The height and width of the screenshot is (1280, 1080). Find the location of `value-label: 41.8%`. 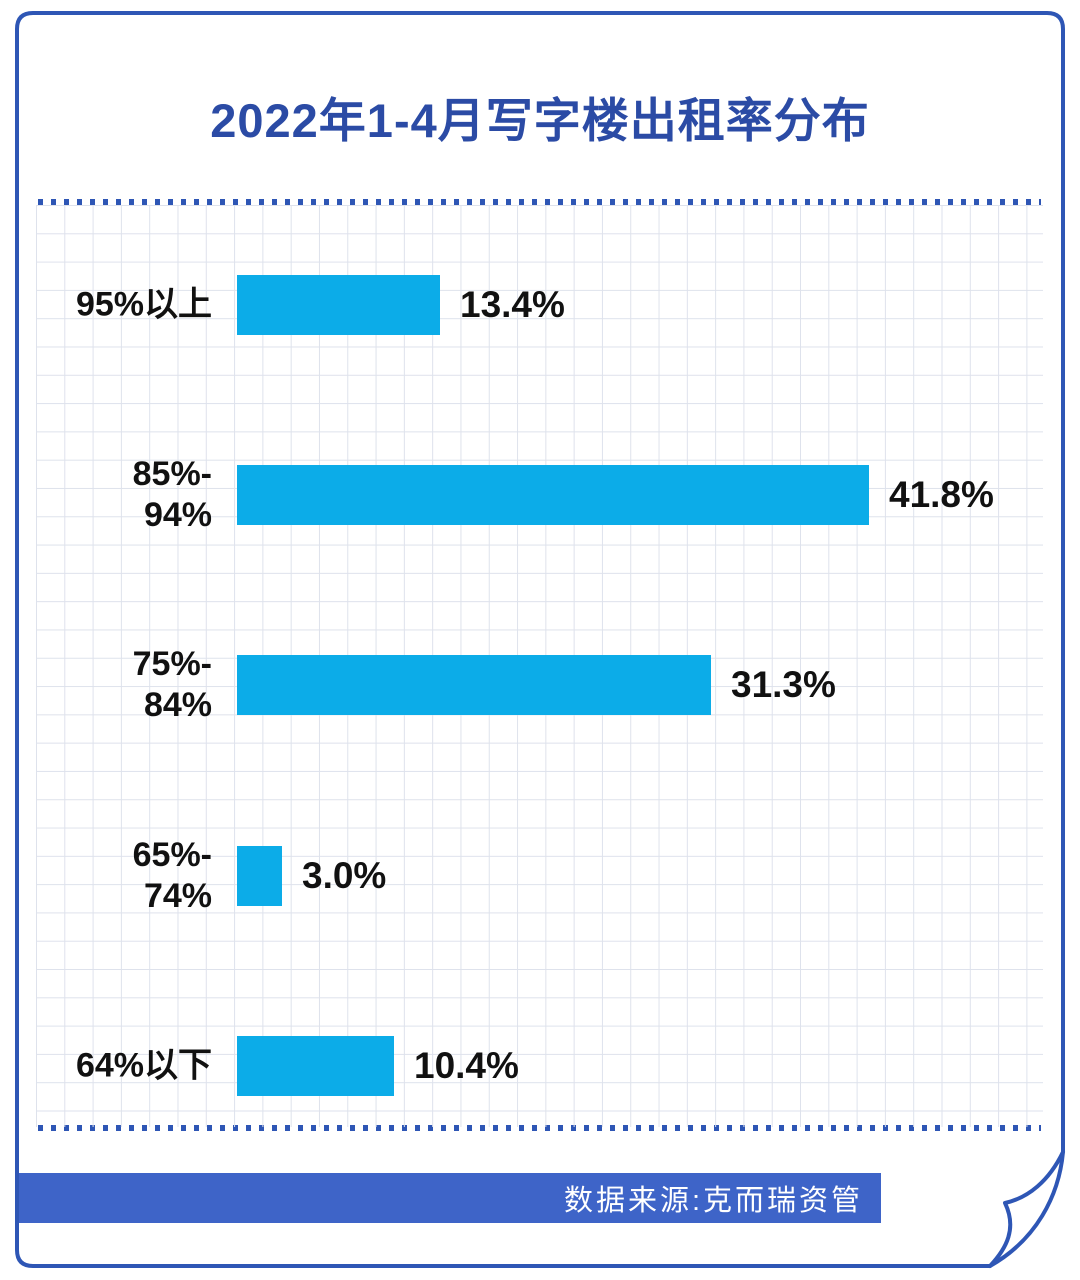

value-label: 41.8% is located at coordinates (941, 494).